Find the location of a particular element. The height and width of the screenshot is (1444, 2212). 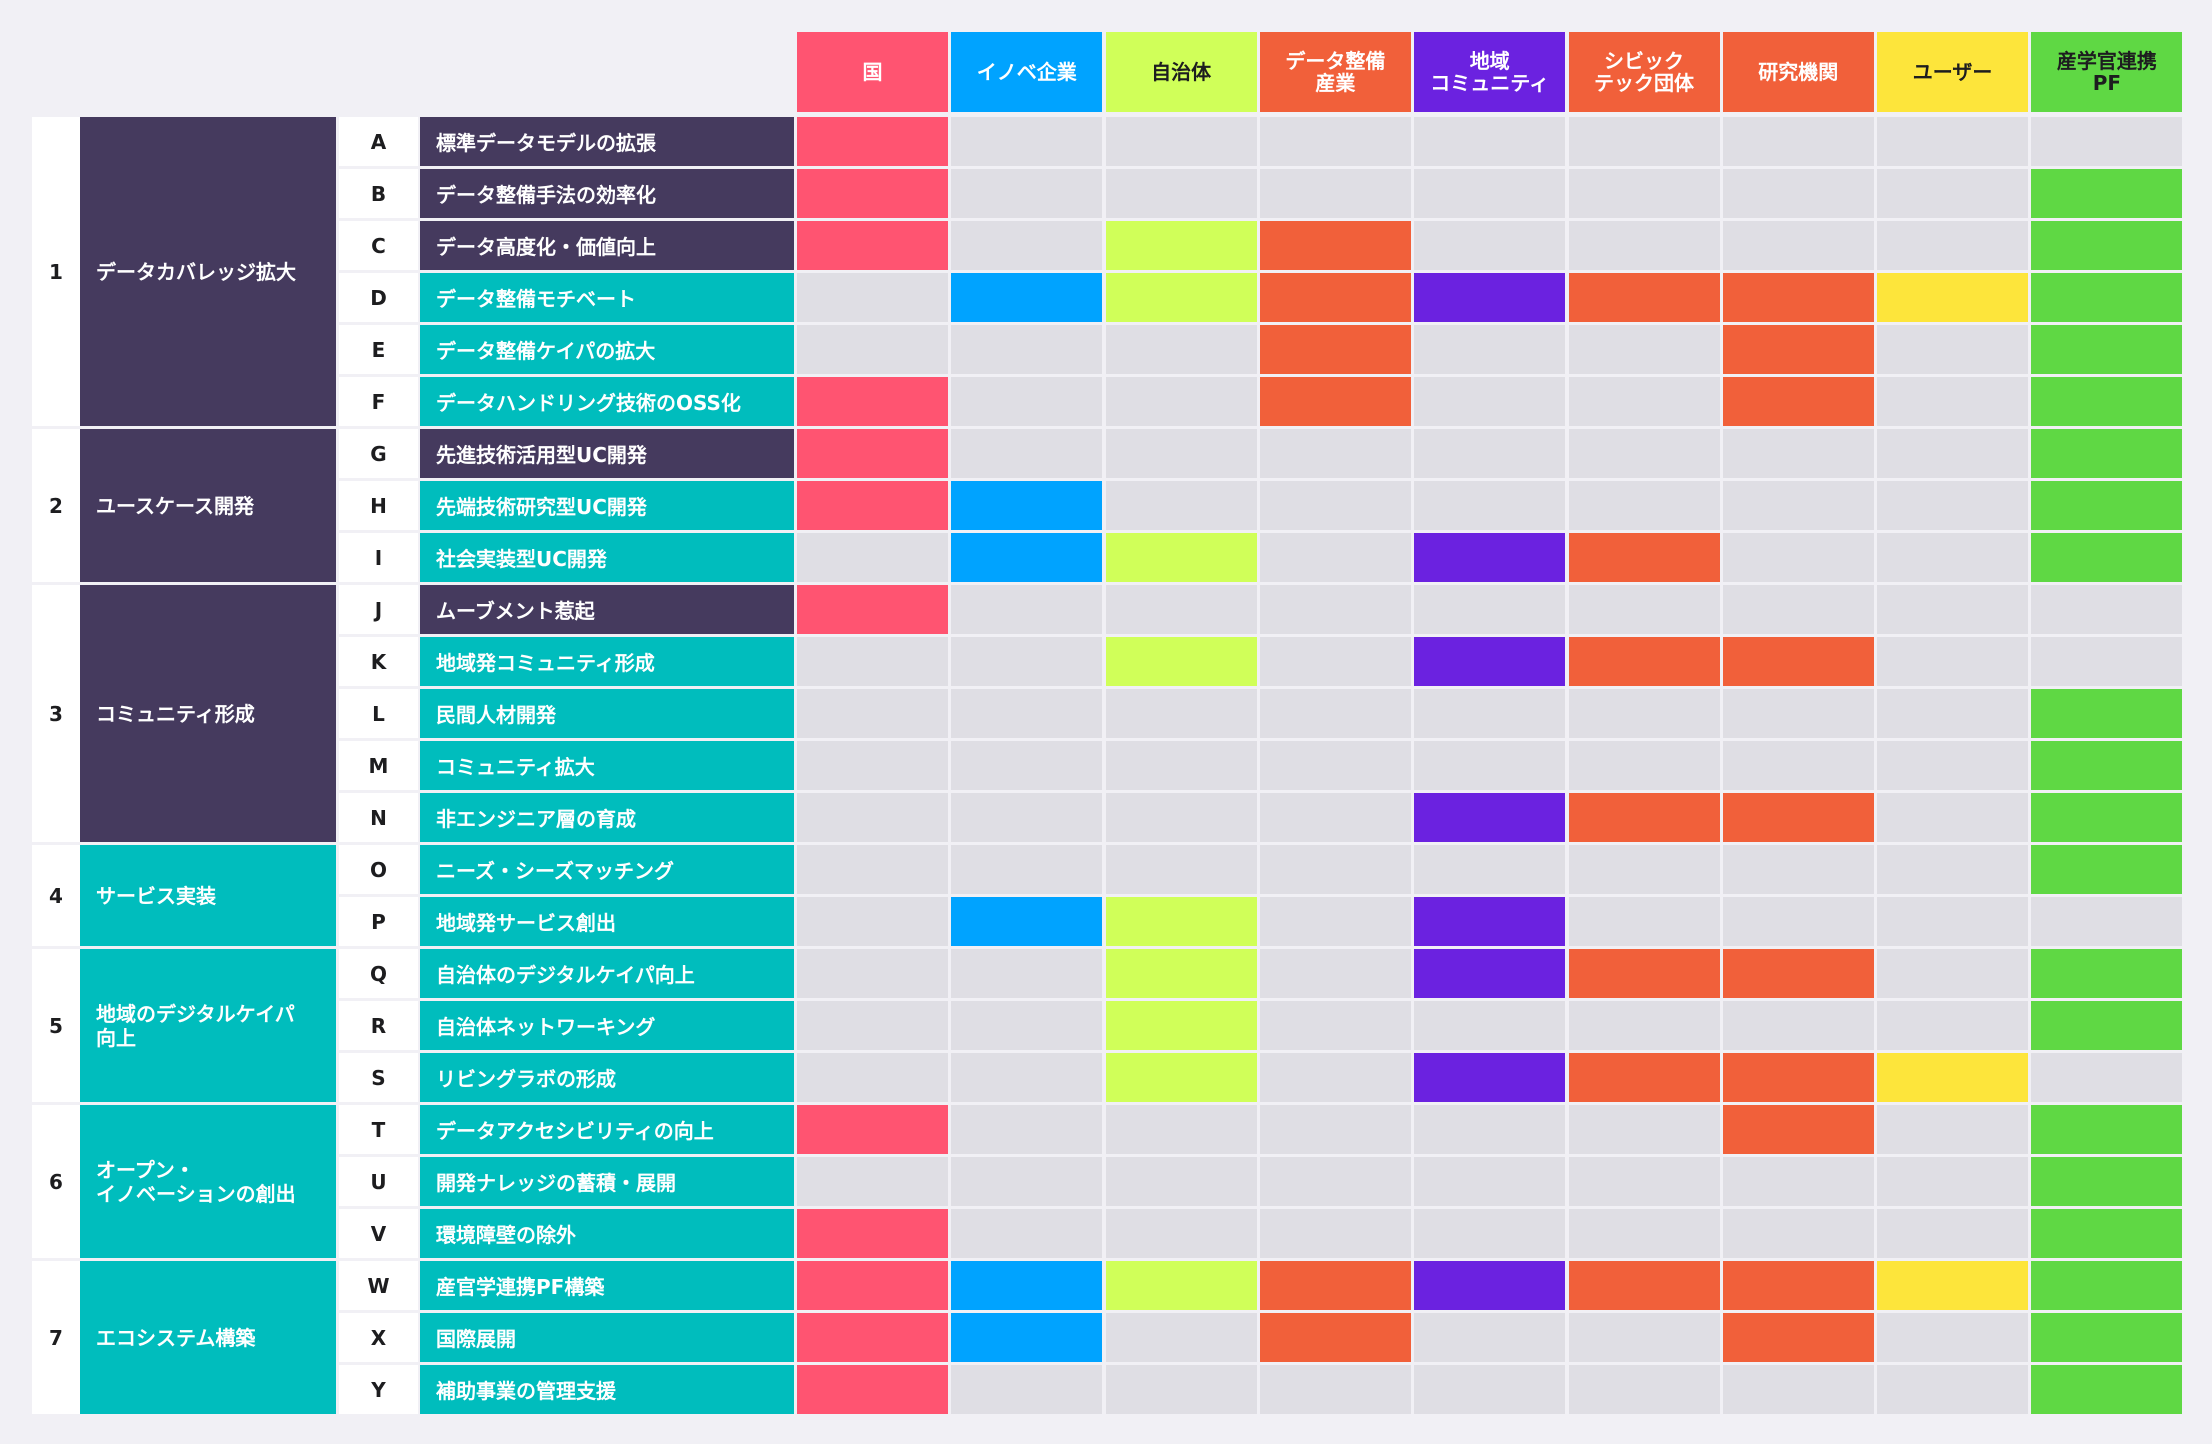

row-letter: M is located at coordinates (378, 765).